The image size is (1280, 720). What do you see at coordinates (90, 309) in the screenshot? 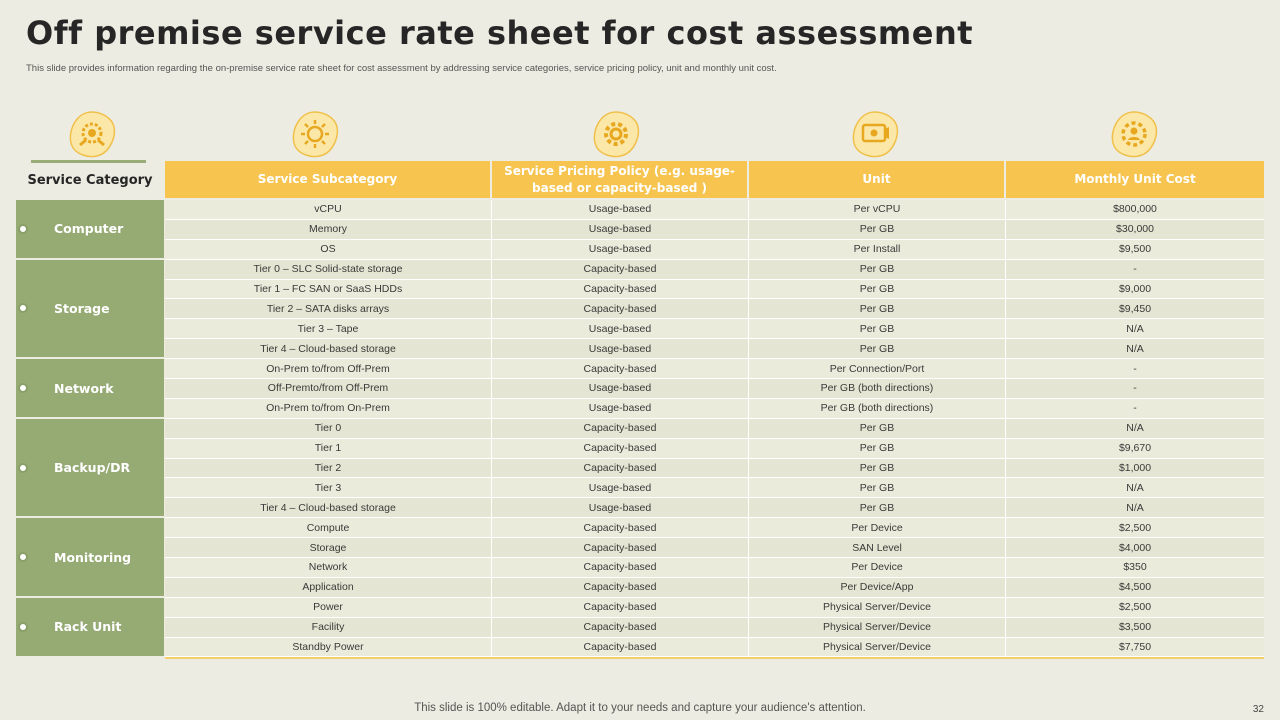
I see `category-storage: Storage` at bounding box center [90, 309].